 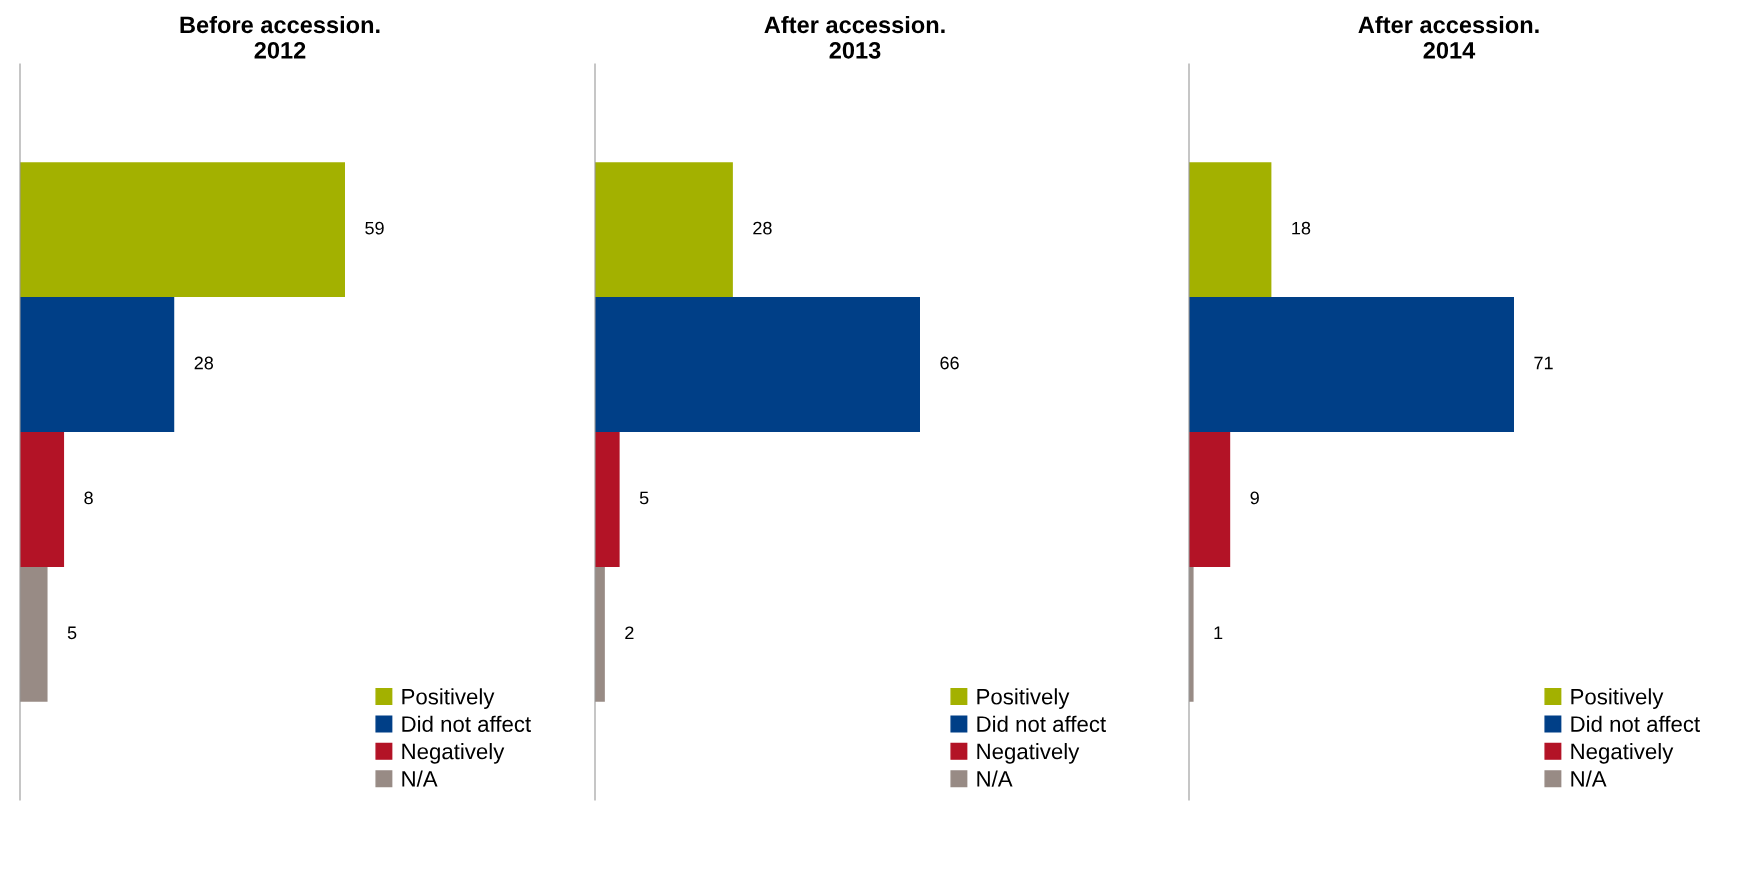 I want to click on chart-title: After accession. 2013, so click(x=854, y=37).